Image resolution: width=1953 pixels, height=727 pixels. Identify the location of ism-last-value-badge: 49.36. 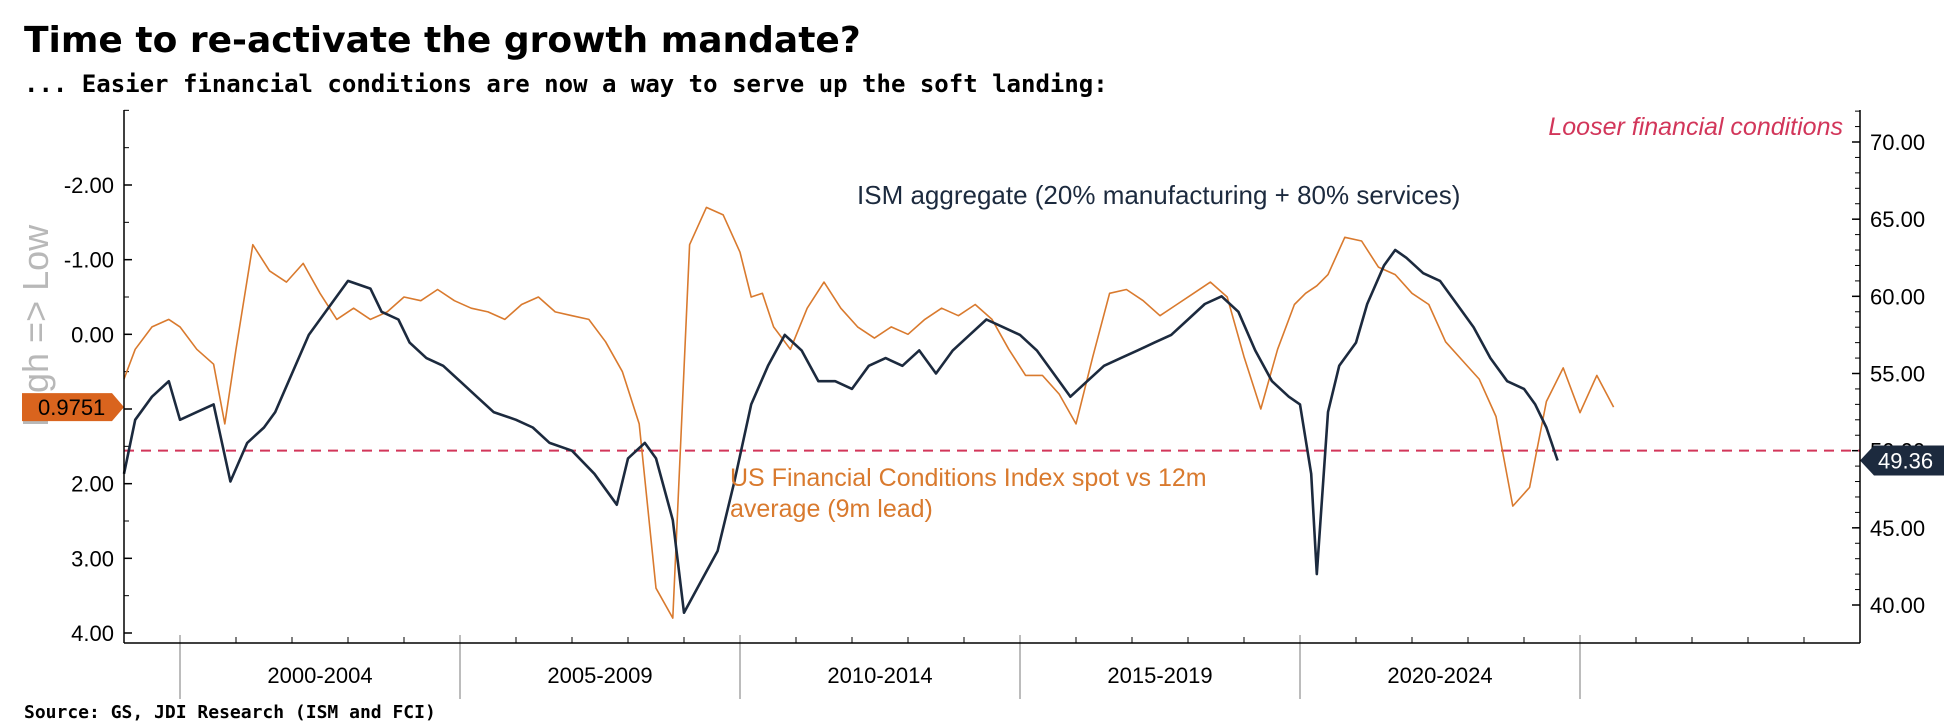
(1902, 460).